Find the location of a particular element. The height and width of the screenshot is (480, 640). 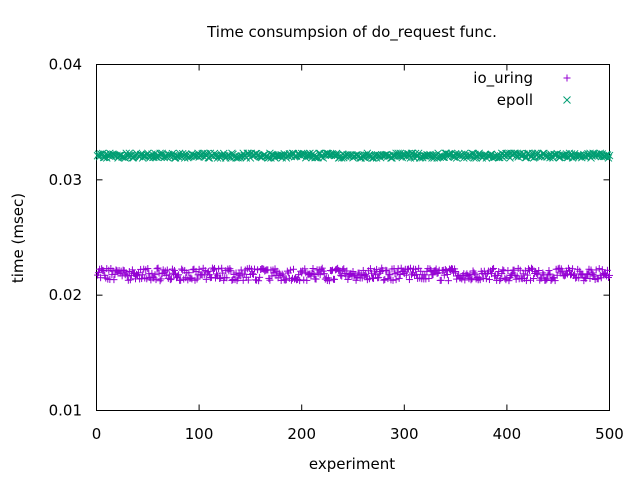

series-epoll is located at coordinates (353, 155).